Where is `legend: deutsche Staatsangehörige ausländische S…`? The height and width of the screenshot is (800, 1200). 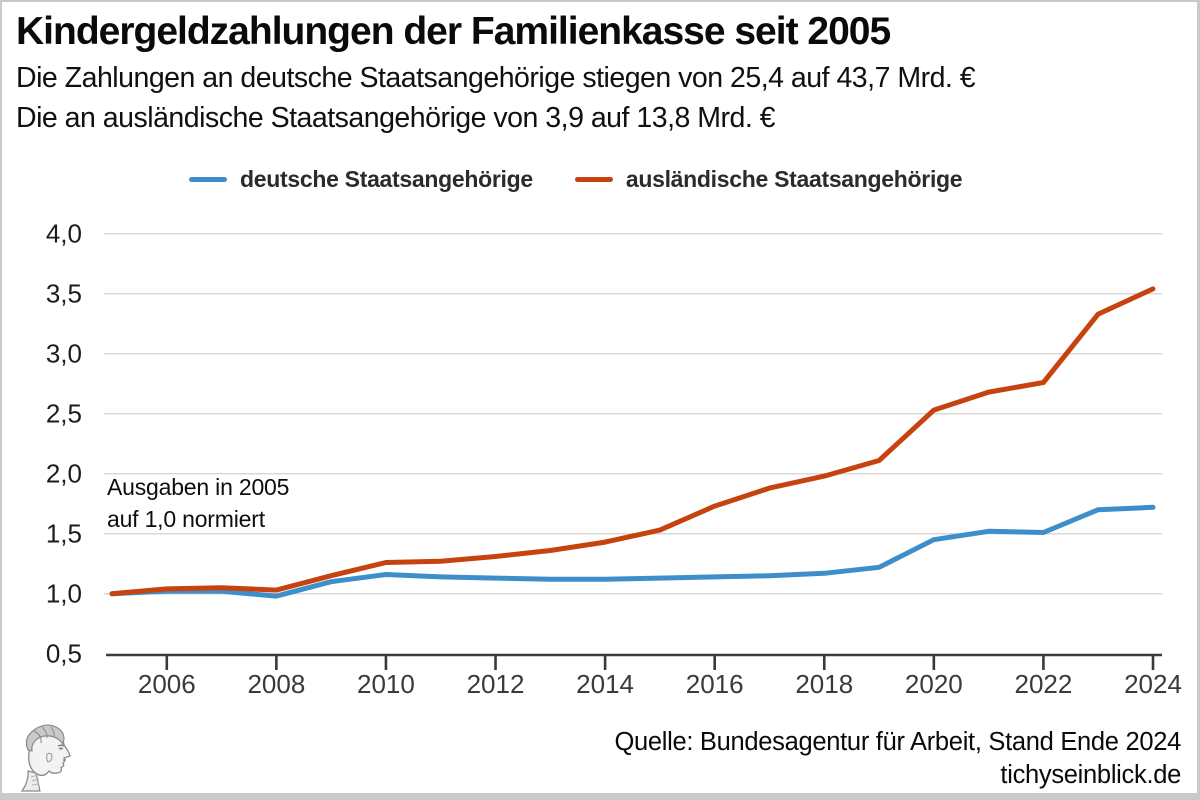
legend: deutsche Staatsangehörige ausländische S… is located at coordinates (576, 179).